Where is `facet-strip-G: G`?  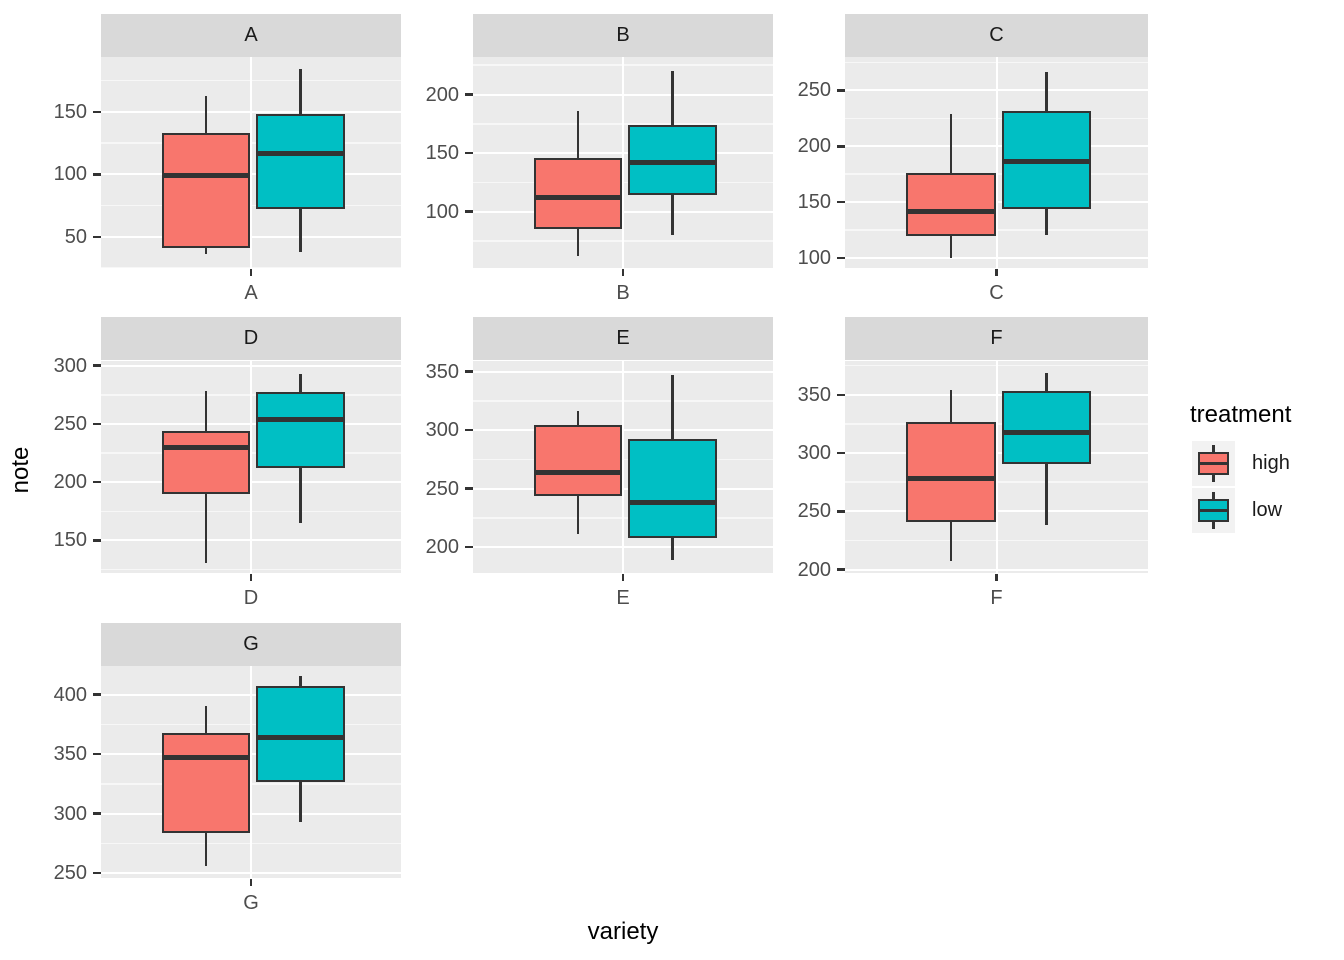 facet-strip-G: G is located at coordinates (251, 644).